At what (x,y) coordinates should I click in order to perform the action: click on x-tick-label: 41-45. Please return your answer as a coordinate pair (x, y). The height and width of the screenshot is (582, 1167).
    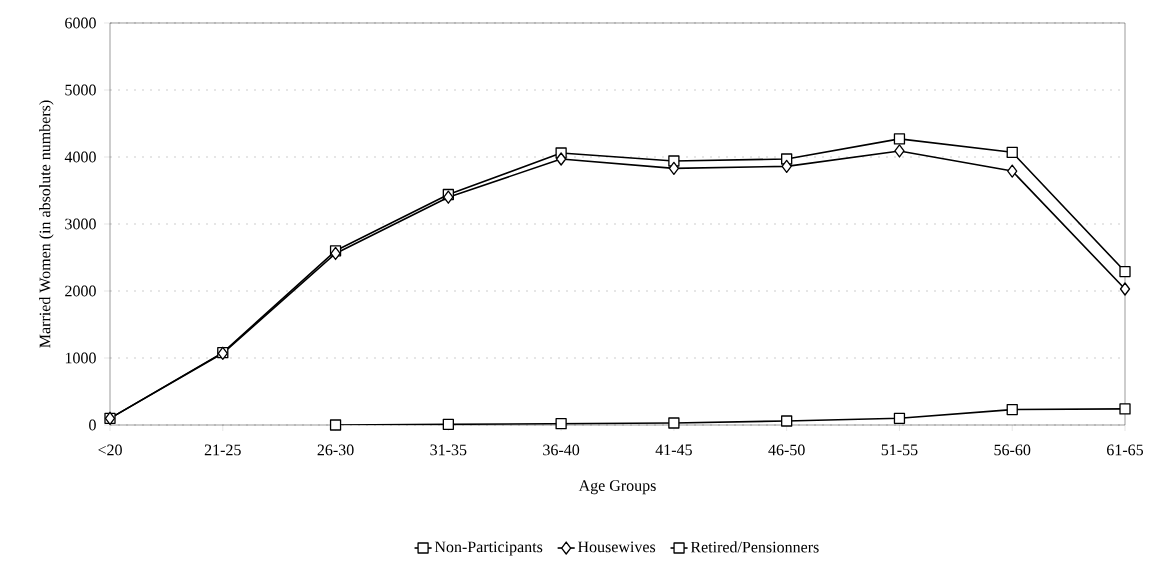
    Looking at the image, I should click on (673, 450).